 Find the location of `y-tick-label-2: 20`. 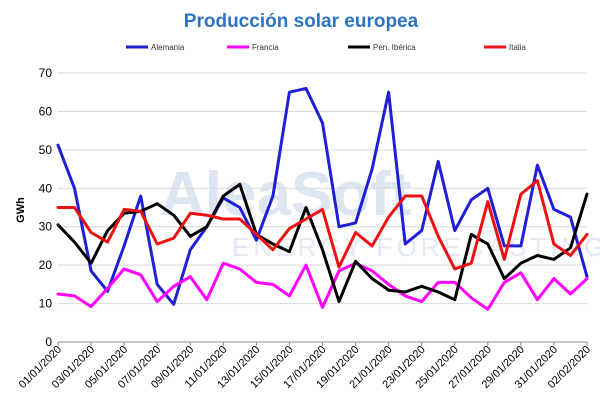

y-tick-label-2: 20 is located at coordinates (46, 265).